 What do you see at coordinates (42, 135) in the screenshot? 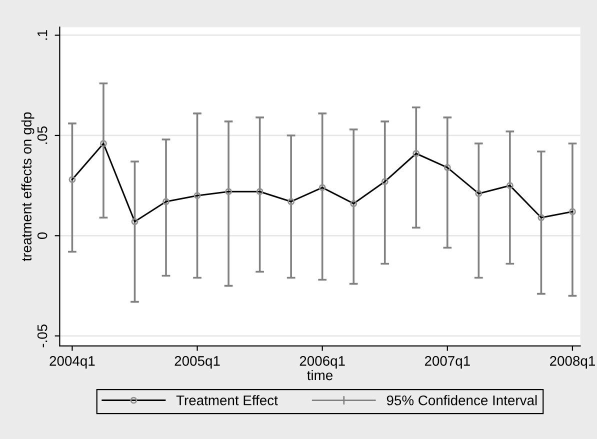
I see `y-tick-label: .05` at bounding box center [42, 135].